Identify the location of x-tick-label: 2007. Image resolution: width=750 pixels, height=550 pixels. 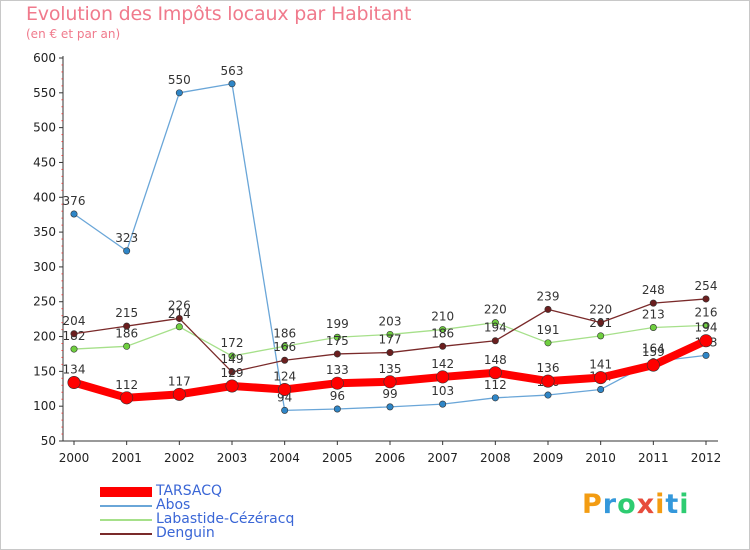
(442, 458).